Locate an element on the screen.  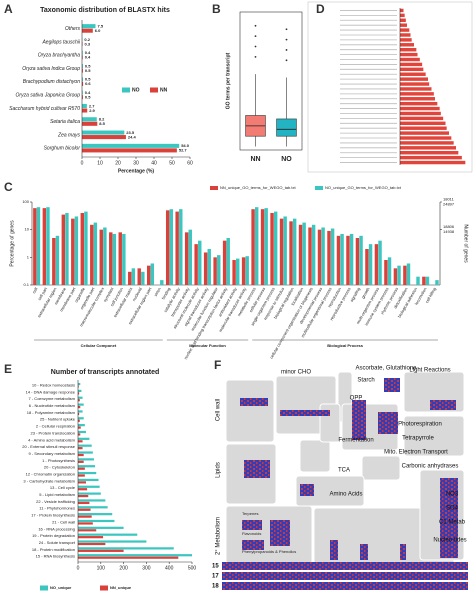
row-label: 18 is located at coordinates (215, 587).